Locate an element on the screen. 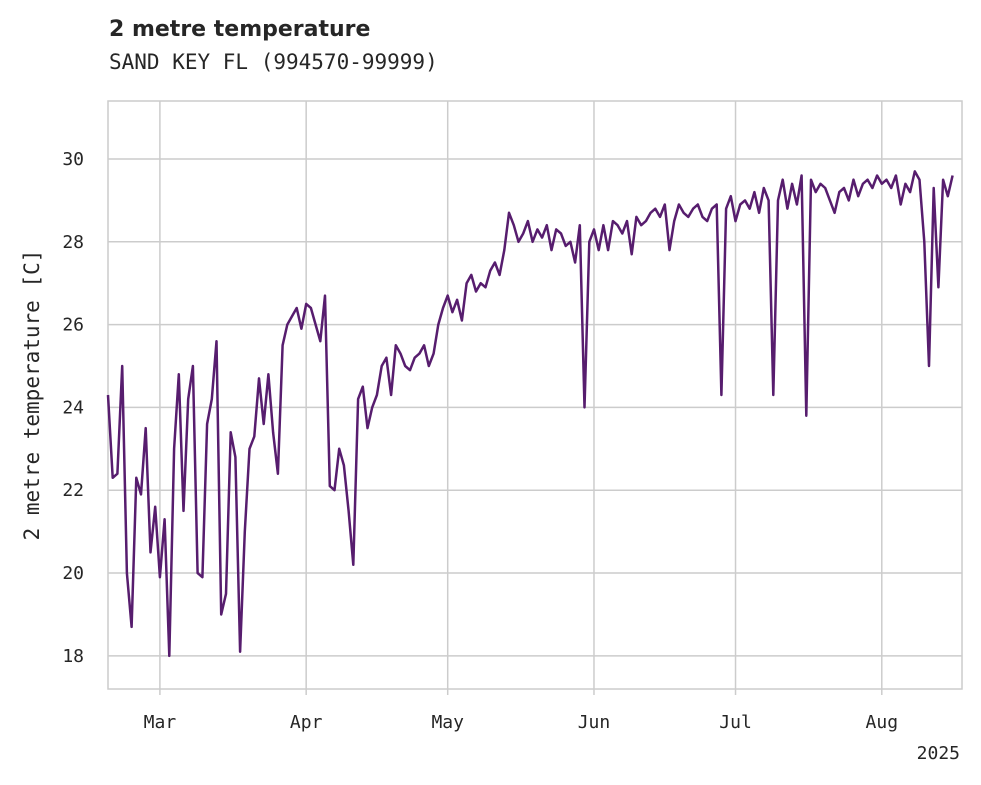 Image resolution: width=981 pixels, height=785 pixels. y-tick-label-22: 22 is located at coordinates (73, 490).